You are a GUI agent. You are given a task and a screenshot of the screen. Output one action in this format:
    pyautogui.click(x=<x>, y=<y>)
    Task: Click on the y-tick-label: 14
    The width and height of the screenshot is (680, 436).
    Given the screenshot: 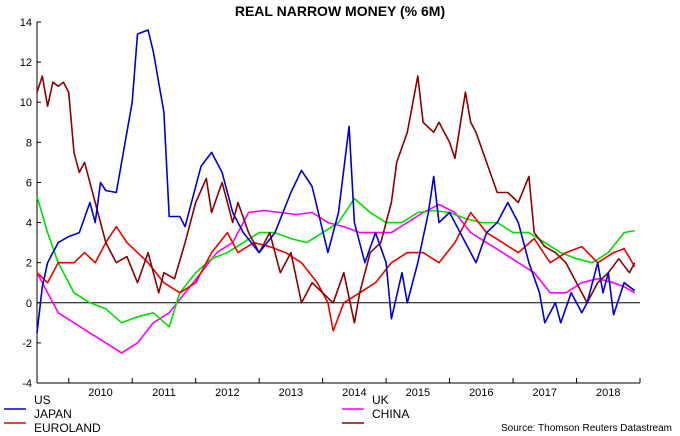 What is the action you would take?
    pyautogui.click(x=26, y=23)
    